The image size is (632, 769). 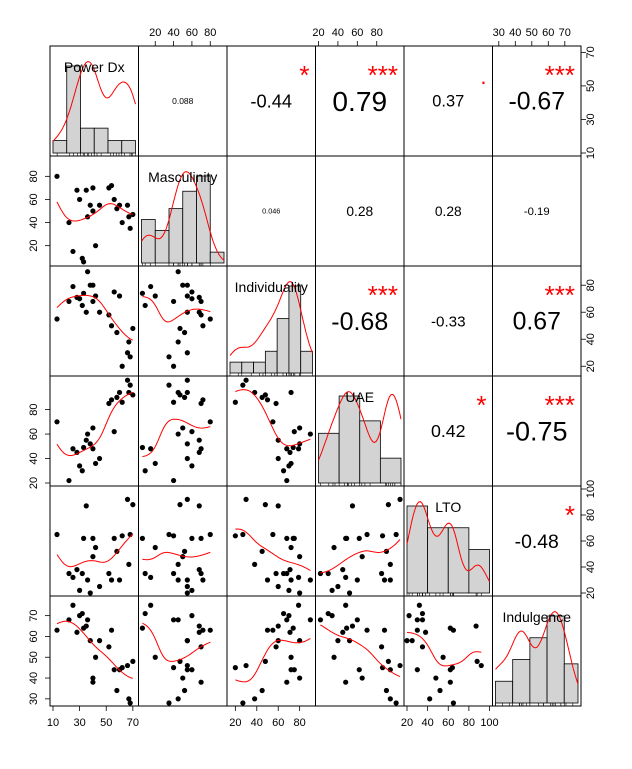 I want to click on axis-tick-label: 50, so click(x=591, y=86).